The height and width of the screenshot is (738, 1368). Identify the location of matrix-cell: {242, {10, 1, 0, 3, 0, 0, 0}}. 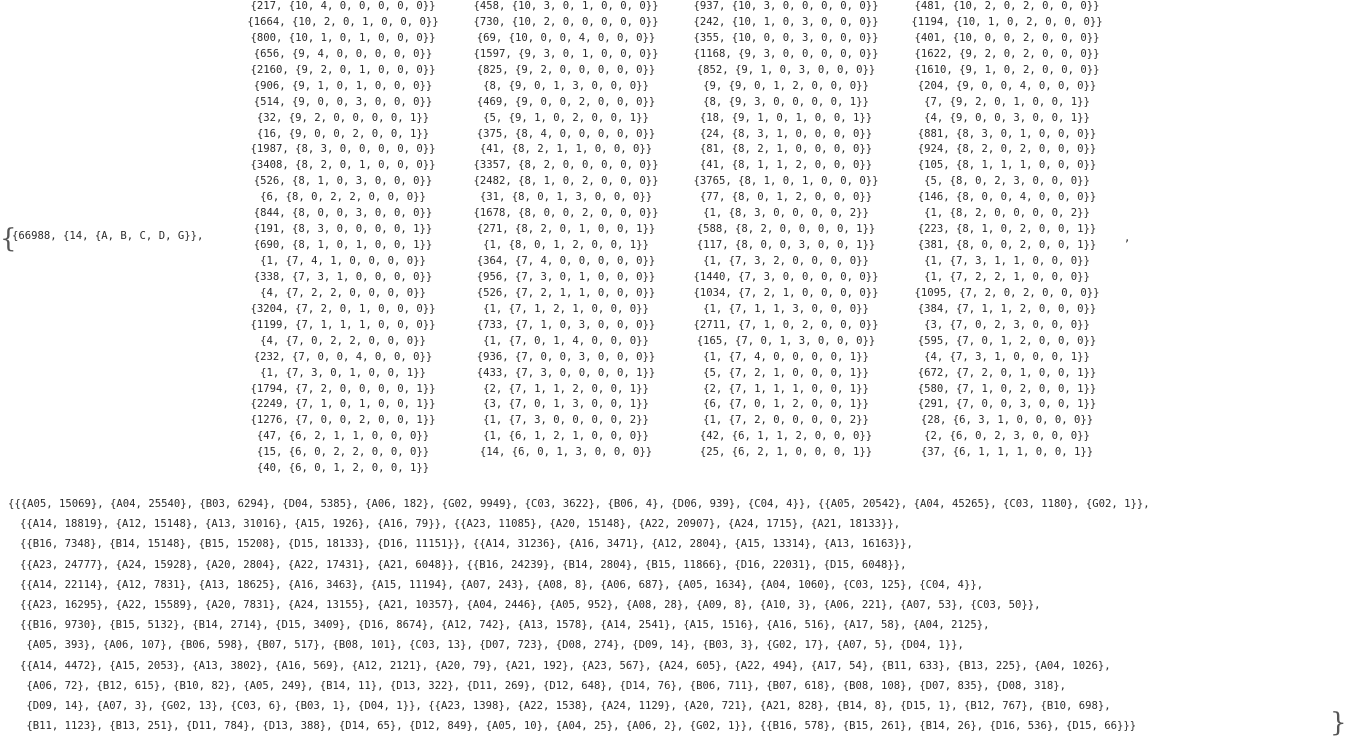
(786, 21).